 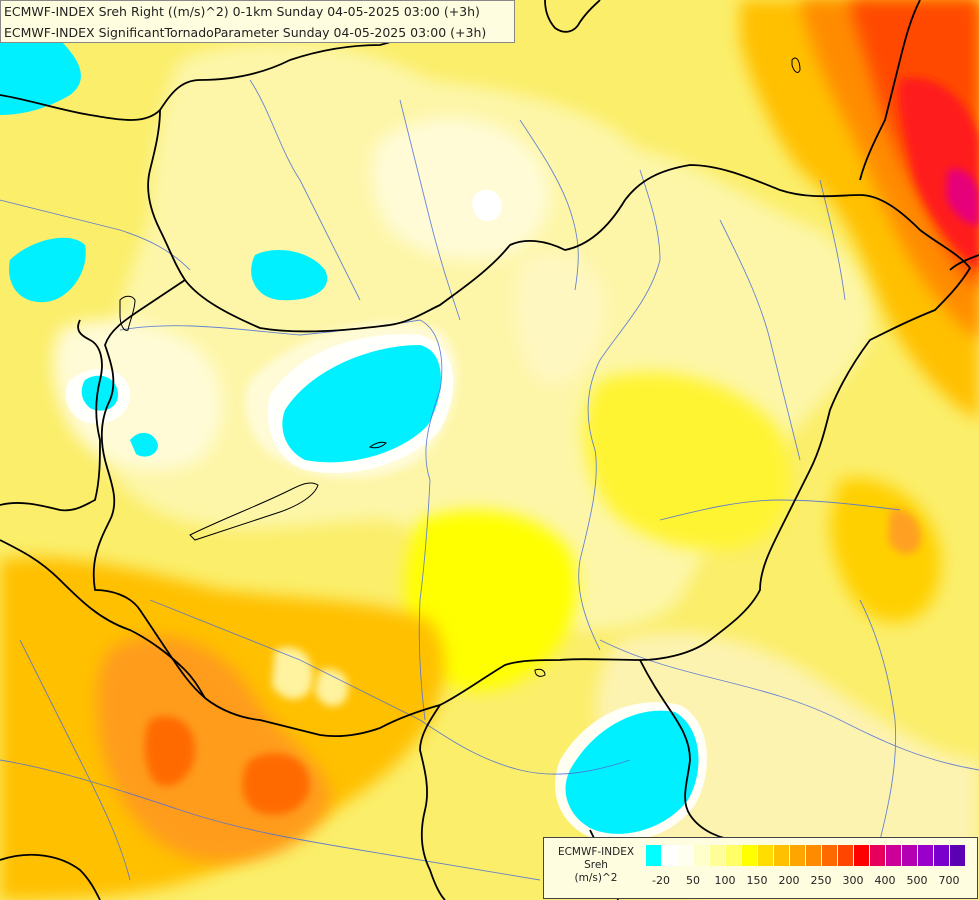 I want to click on legend-color-bar, so click(x=805, y=855).